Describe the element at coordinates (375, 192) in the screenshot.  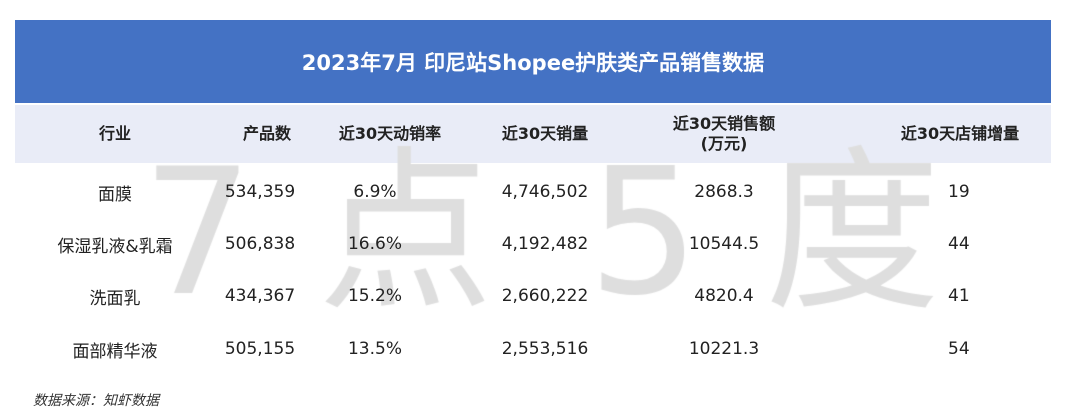
I see `cell-sell-through-rate: 6.9%` at that location.